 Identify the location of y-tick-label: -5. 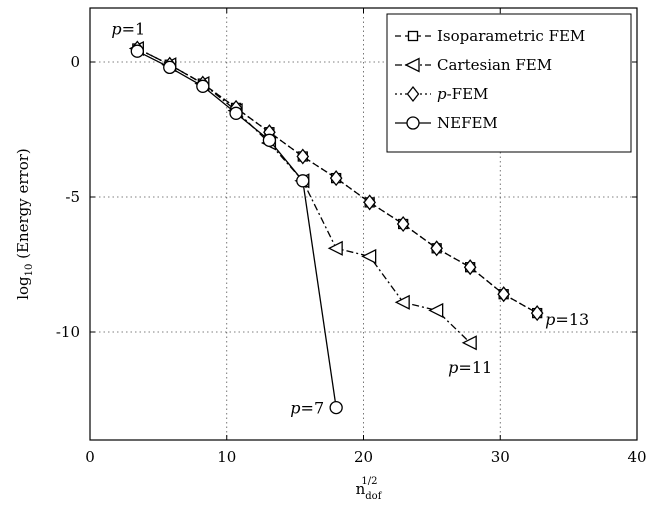
(72, 197).